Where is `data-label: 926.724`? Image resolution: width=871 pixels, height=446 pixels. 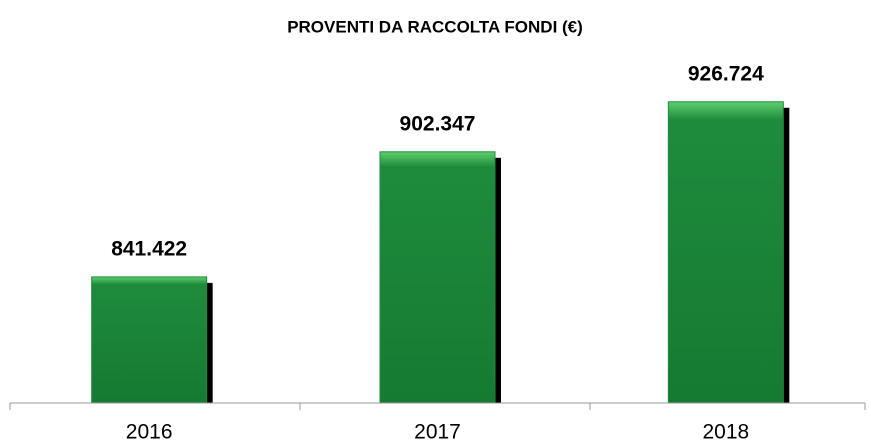
data-label: 926.724 is located at coordinates (726, 73).